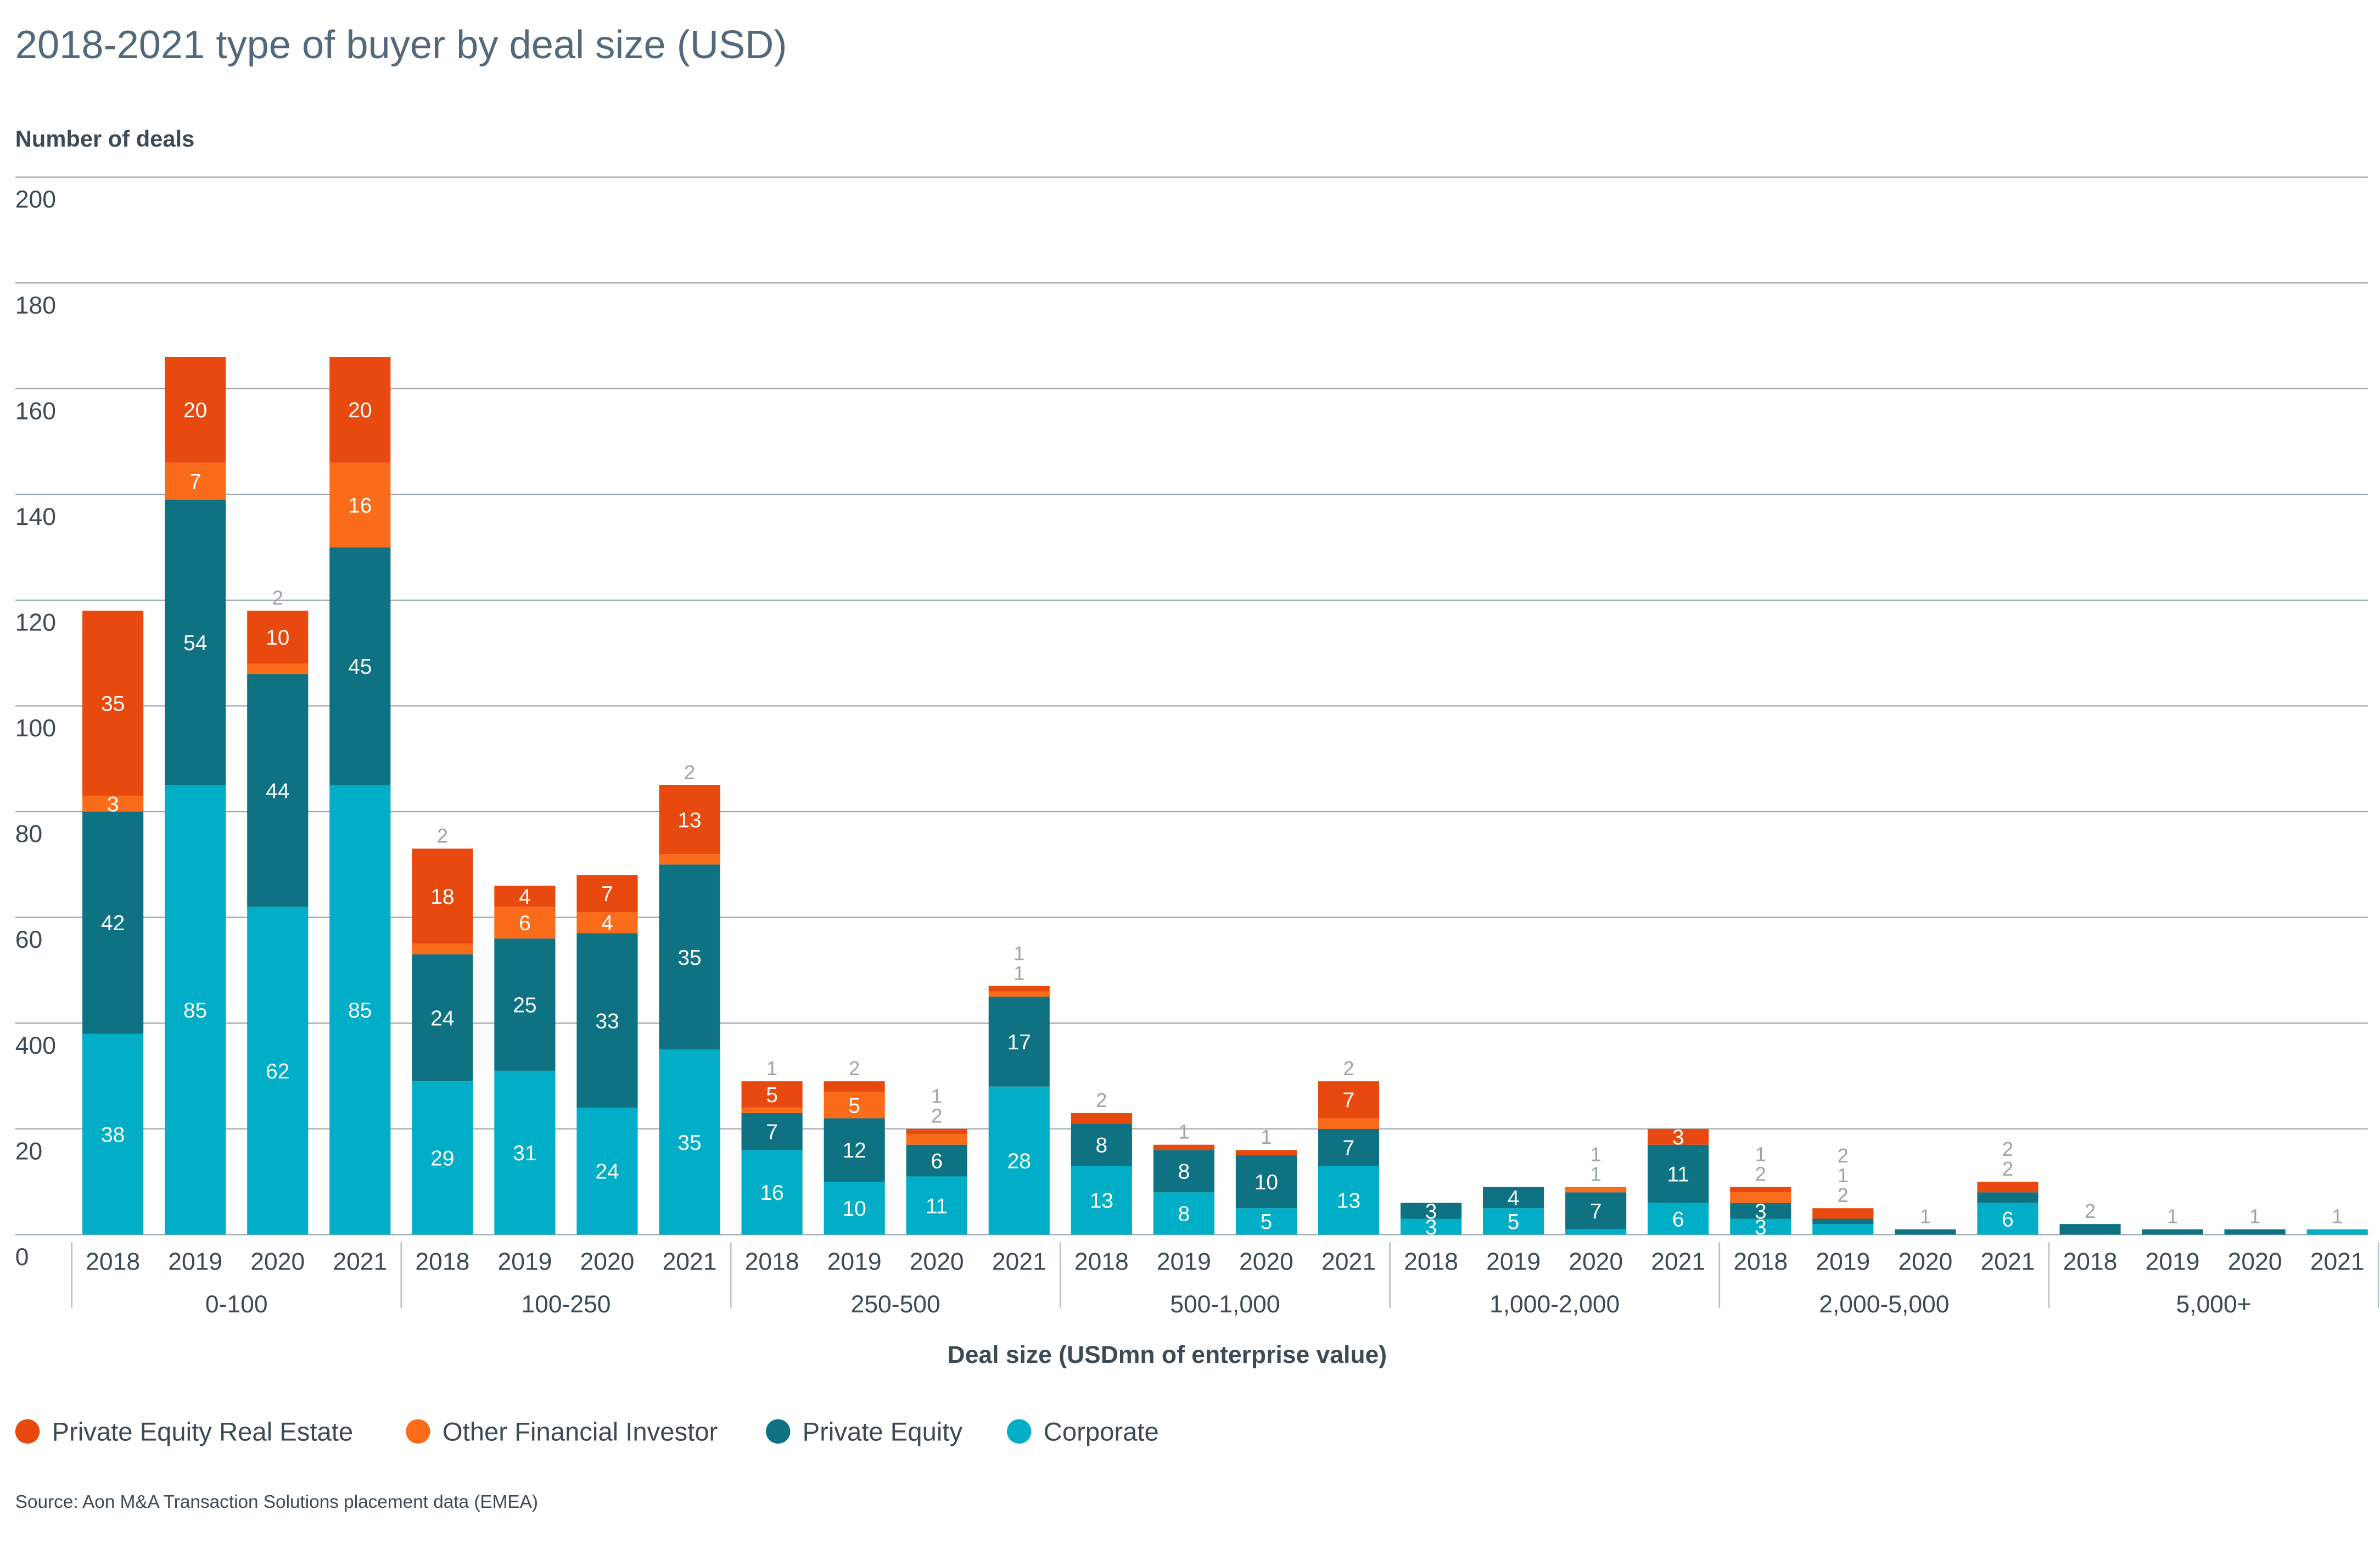 The height and width of the screenshot is (1543, 2380). What do you see at coordinates (1225, 1305) in the screenshot?
I see `group-label: 500-1,000` at bounding box center [1225, 1305].